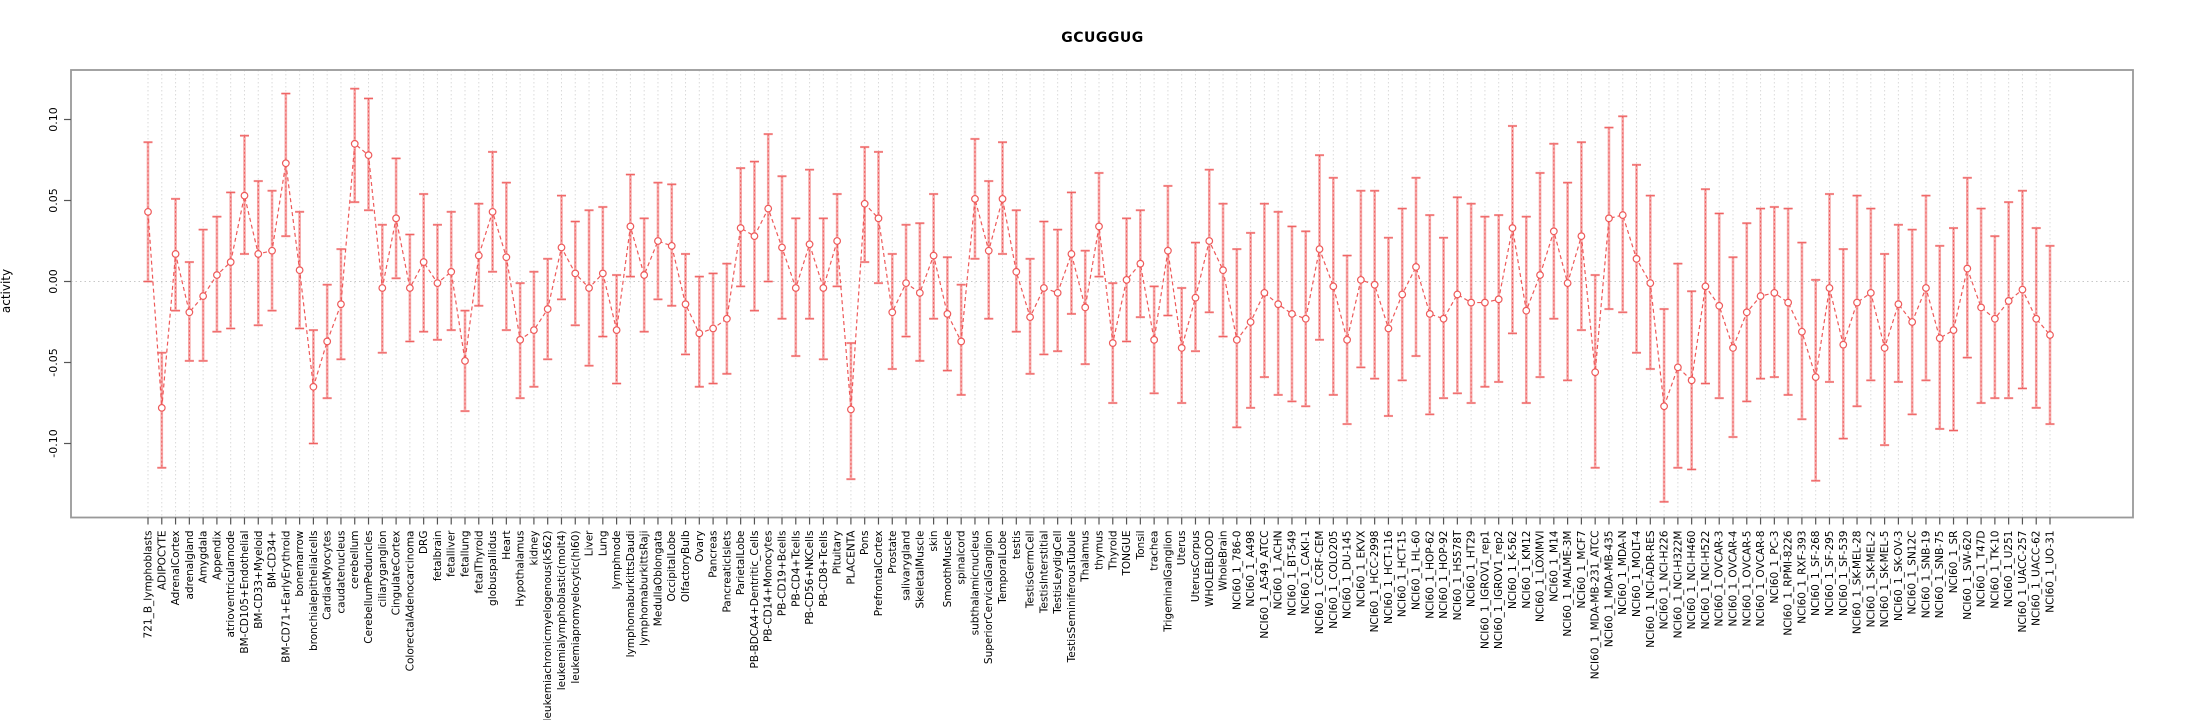 The height and width of the screenshot is (720, 2205). Describe the element at coordinates (1320, 583) in the screenshot. I see `x-category-label: NCI60_1_CCRF-CEM` at that location.